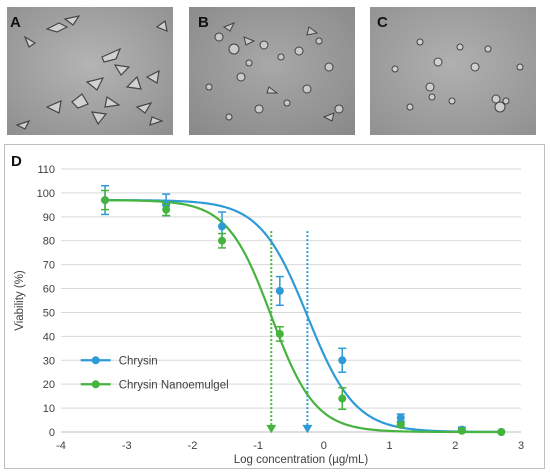 The height and width of the screenshot is (473, 550). What do you see at coordinates (20, 300) in the screenshot?
I see `y-axis-title: Viability (%)` at bounding box center [20, 300].